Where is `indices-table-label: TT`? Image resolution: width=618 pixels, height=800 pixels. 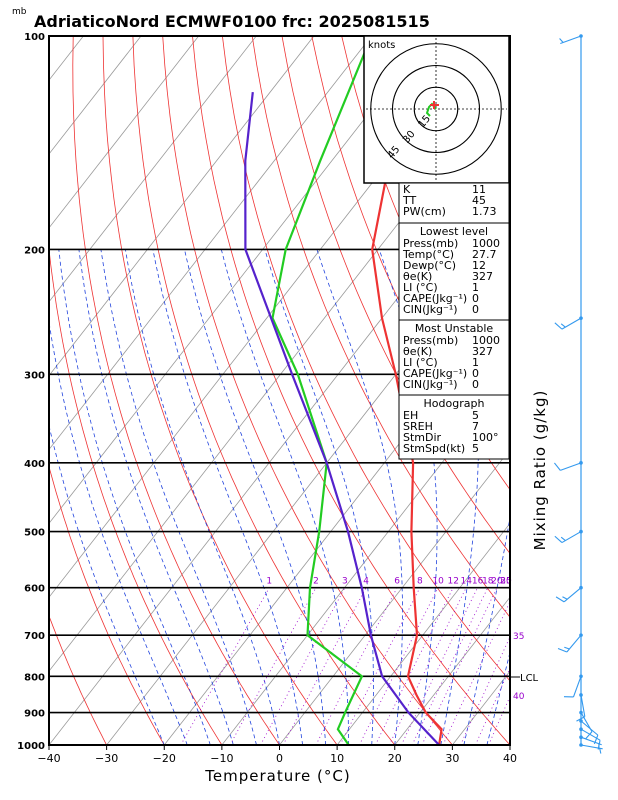 indices-table-label: TT is located at coordinates (409, 200).